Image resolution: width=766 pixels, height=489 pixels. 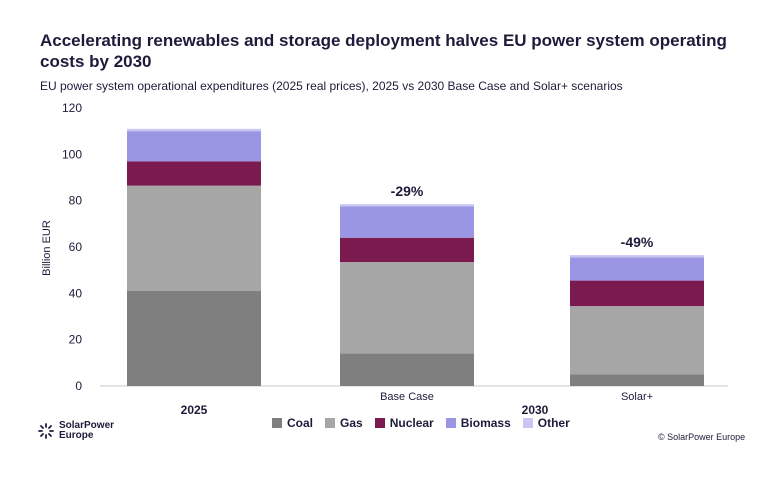 I want to click on legend-item-coal: Coal, so click(x=292, y=423).